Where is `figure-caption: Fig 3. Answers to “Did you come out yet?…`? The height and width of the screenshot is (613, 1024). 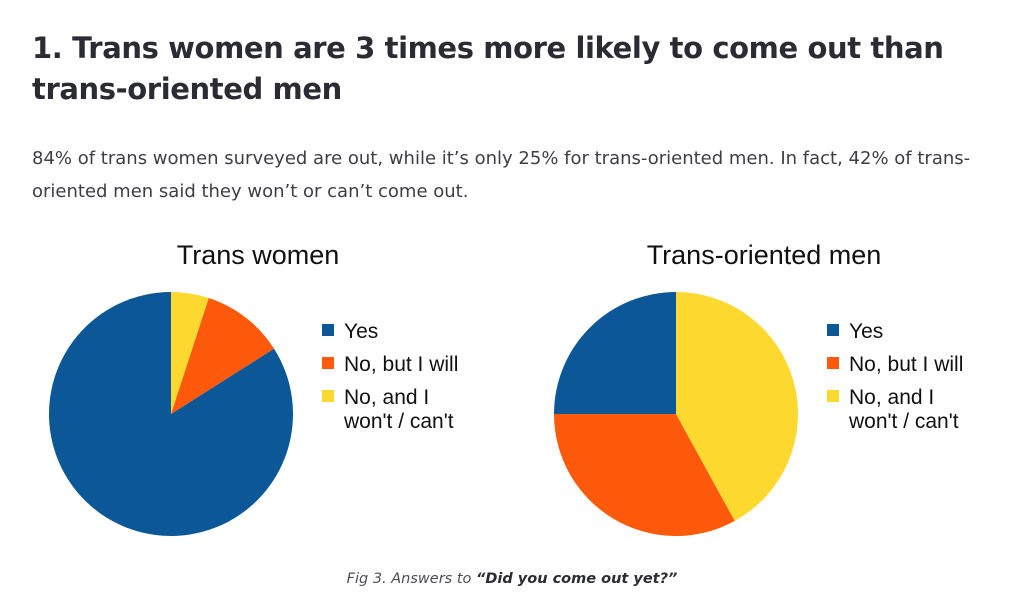 figure-caption: Fig 3. Answers to “Did you come out yet?… is located at coordinates (512, 579).